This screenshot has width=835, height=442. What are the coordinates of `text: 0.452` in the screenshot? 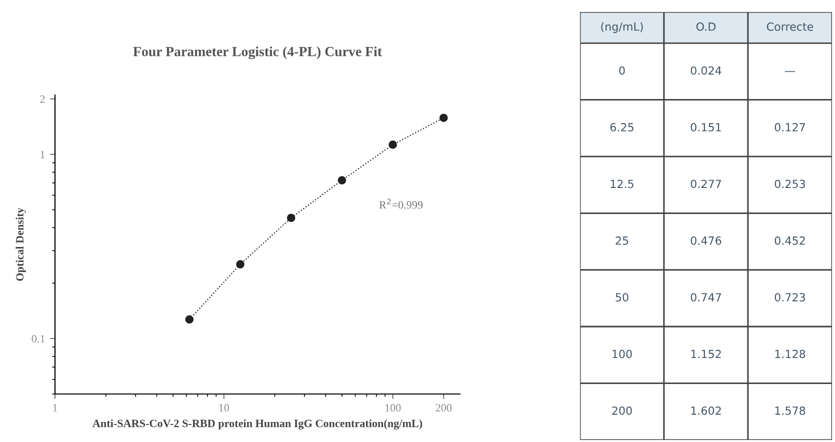 It's located at (789, 240).